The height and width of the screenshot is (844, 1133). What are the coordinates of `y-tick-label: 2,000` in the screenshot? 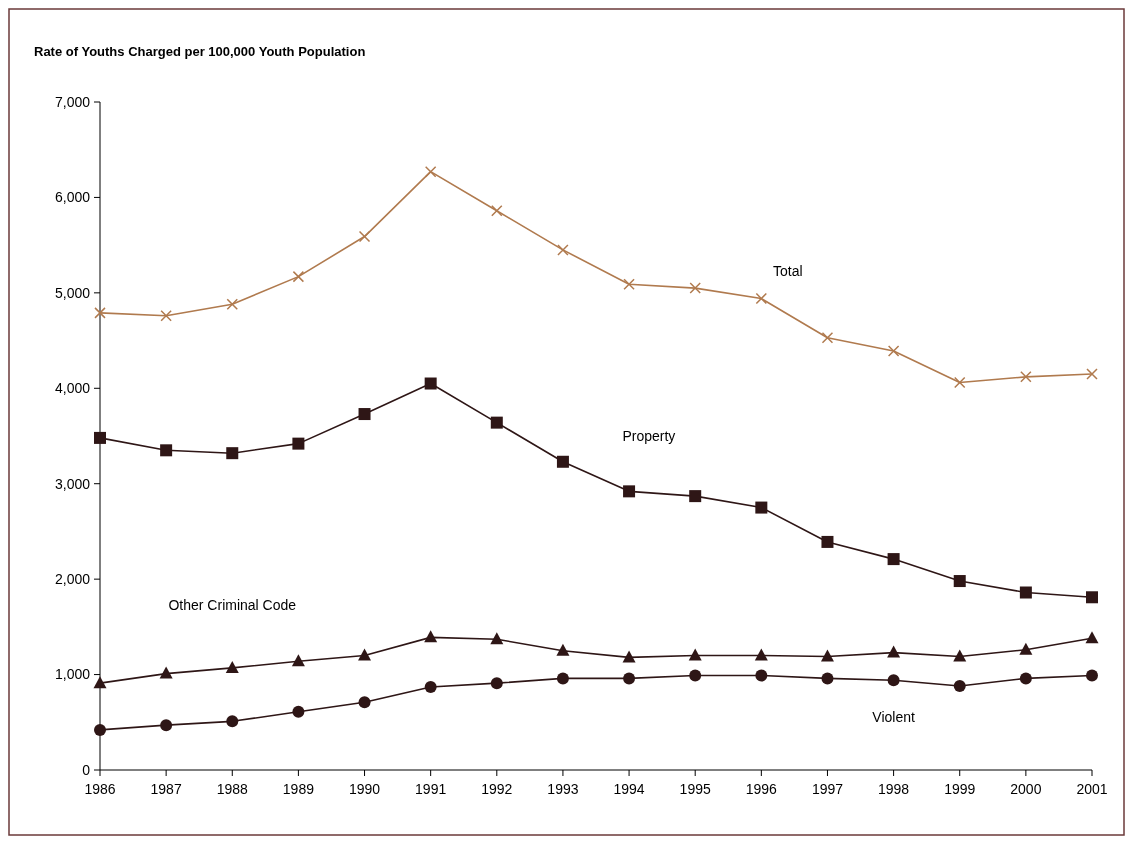 It's located at (72, 579).